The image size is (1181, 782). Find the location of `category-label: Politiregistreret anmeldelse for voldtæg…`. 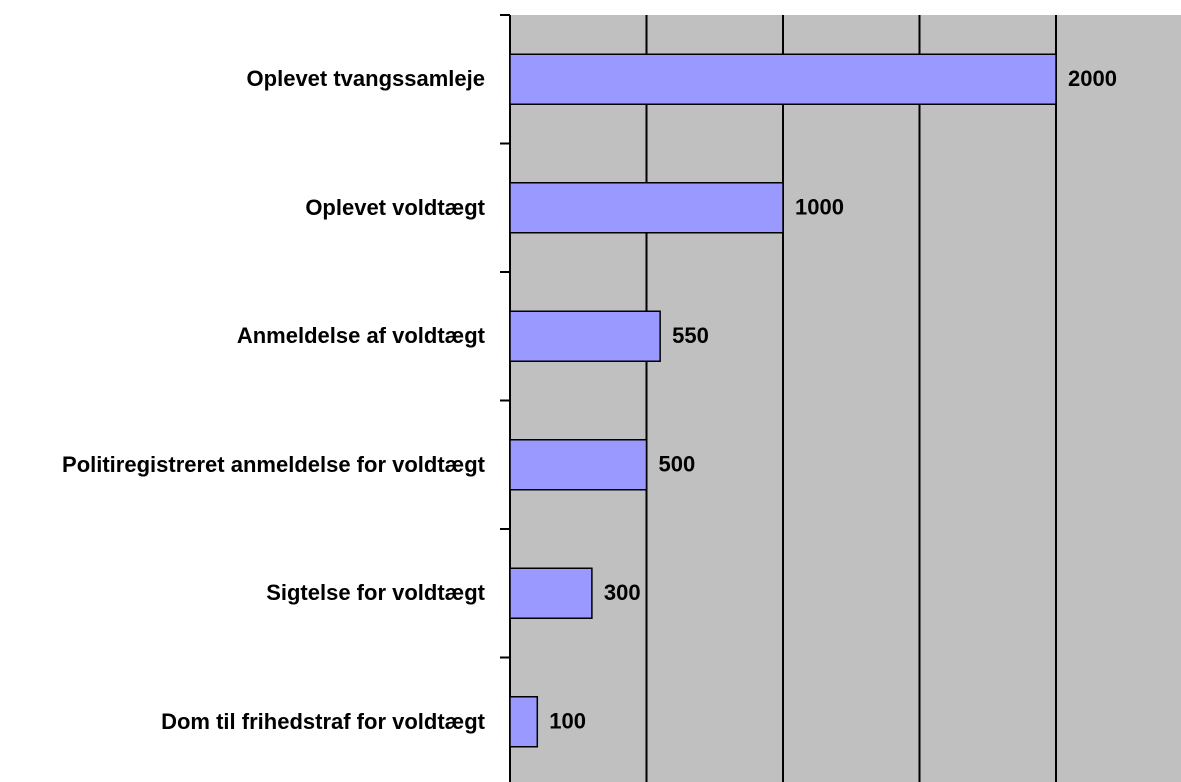

category-label: Politiregistreret anmeldelse for voldtæg… is located at coordinates (273, 464).